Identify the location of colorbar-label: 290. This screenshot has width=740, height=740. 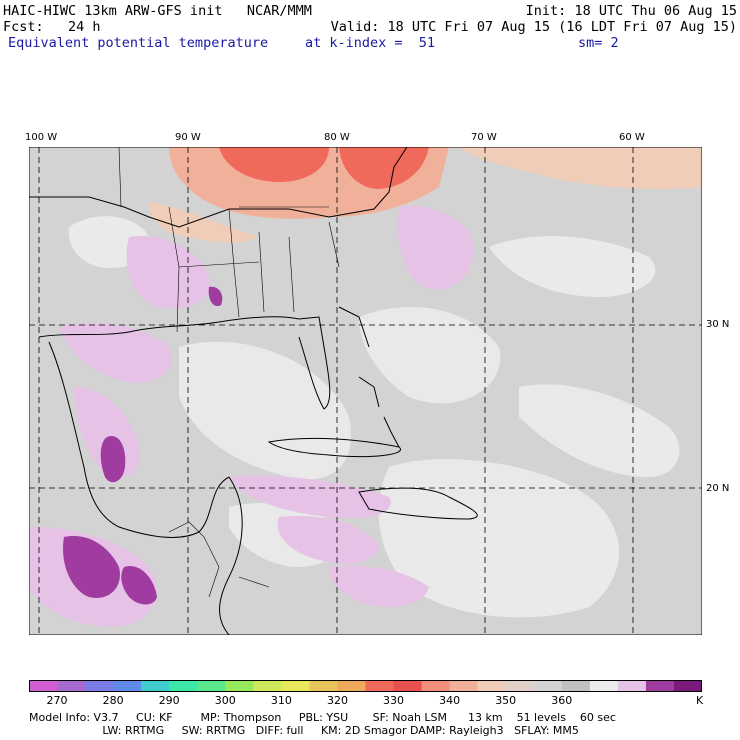
(169, 700).